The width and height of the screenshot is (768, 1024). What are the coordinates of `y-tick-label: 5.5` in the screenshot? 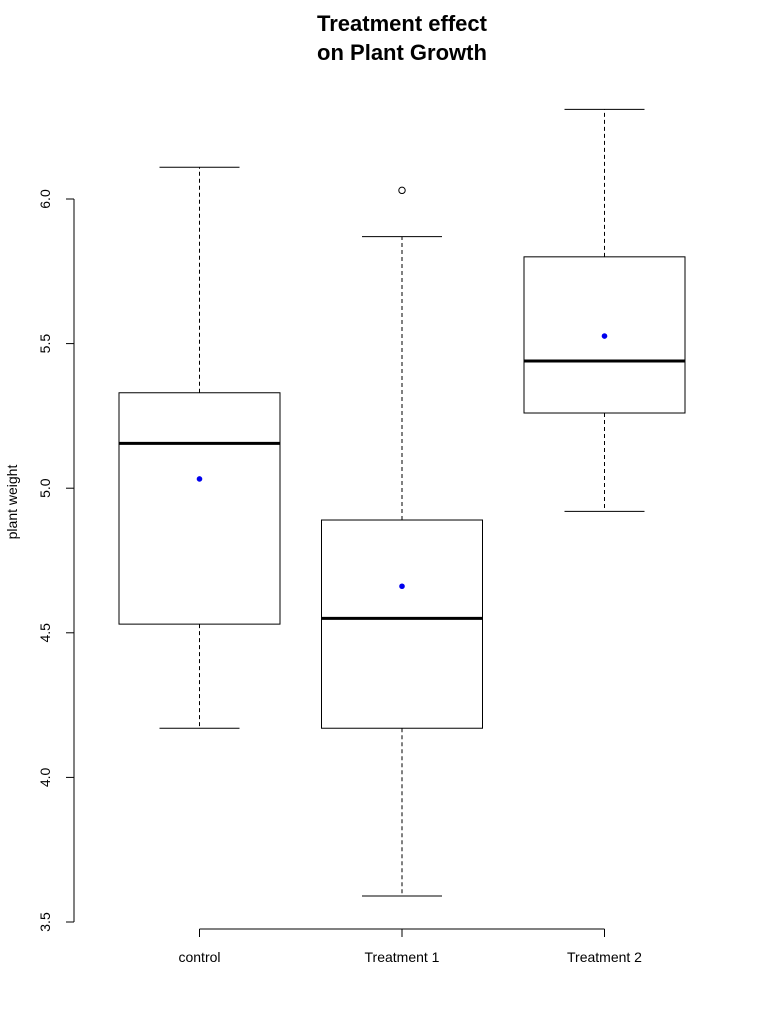 It's located at (45, 344).